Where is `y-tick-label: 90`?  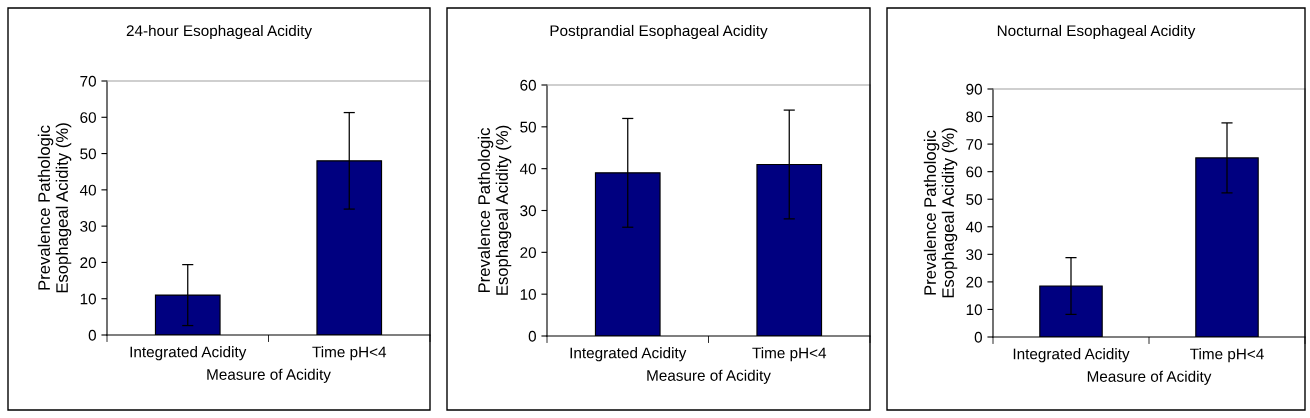 y-tick-label: 90 is located at coordinates (974, 89).